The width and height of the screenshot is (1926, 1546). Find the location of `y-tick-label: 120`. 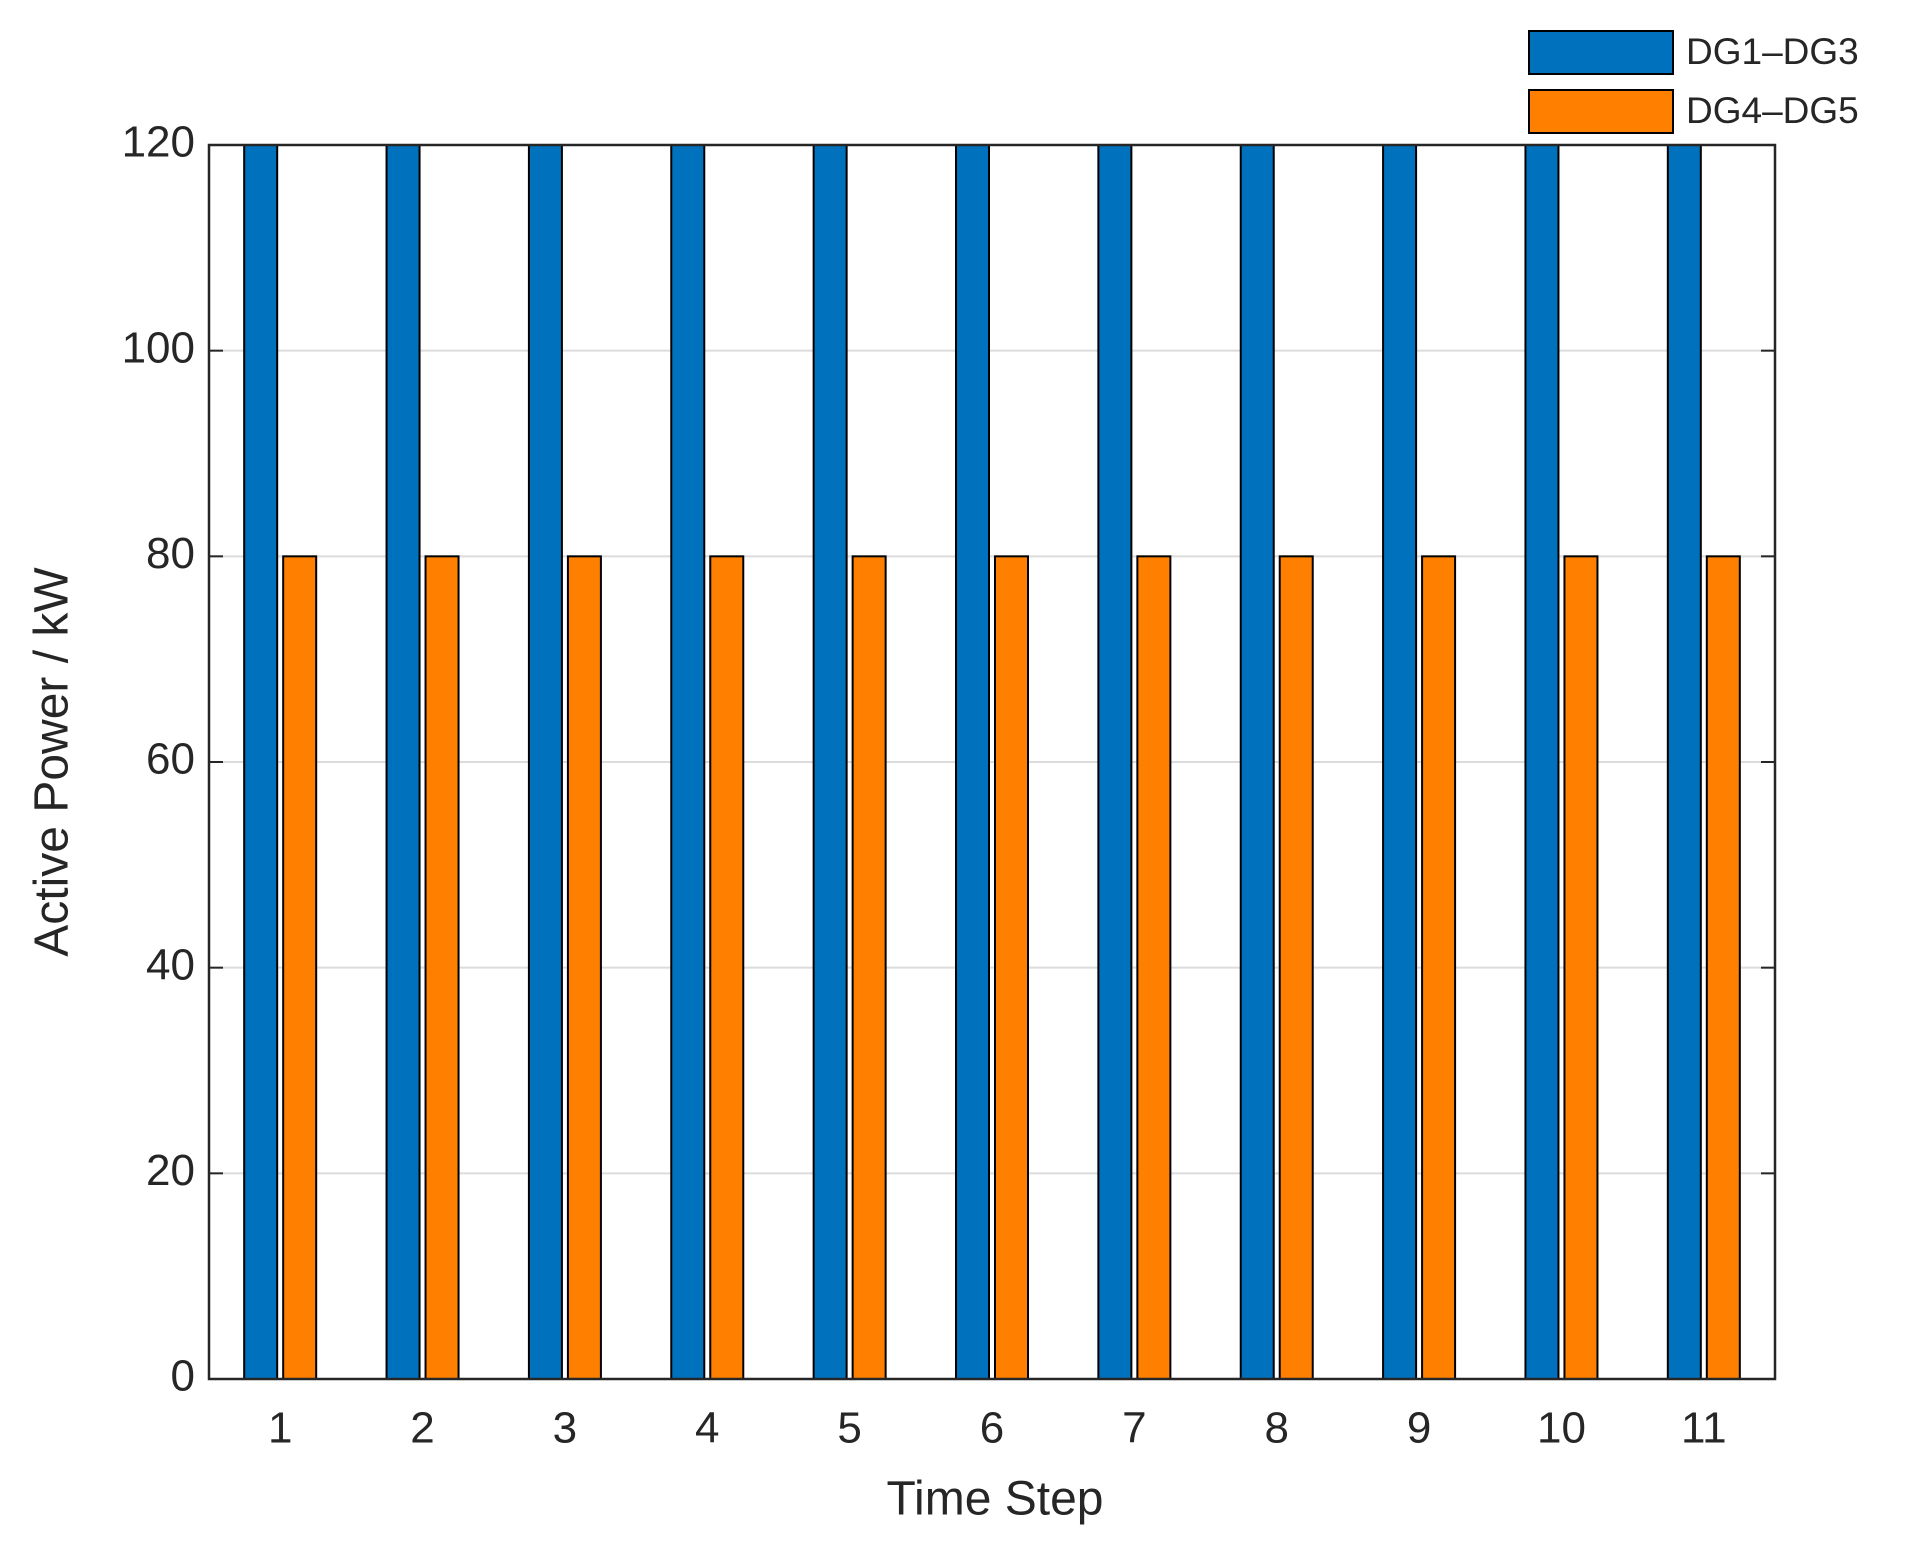

y-tick-label: 120 is located at coordinates (158, 142).